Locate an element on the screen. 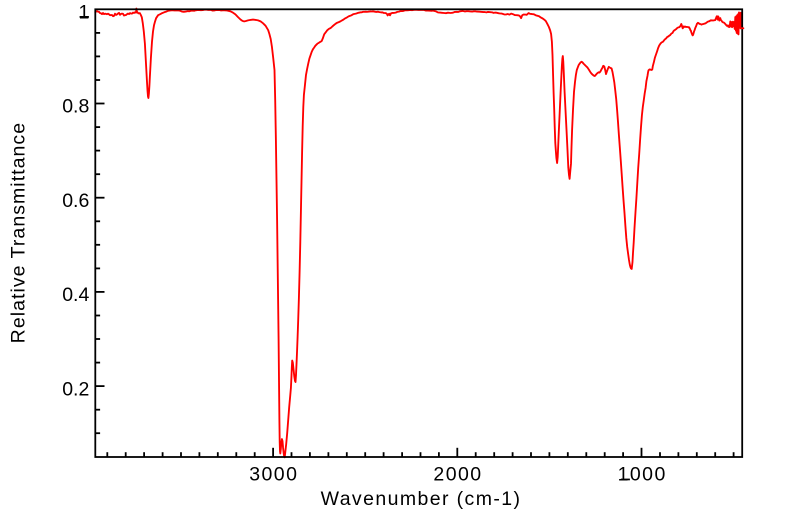 This screenshot has height=516, width=799. svg-text: 1 is located at coordinates (83, 13).